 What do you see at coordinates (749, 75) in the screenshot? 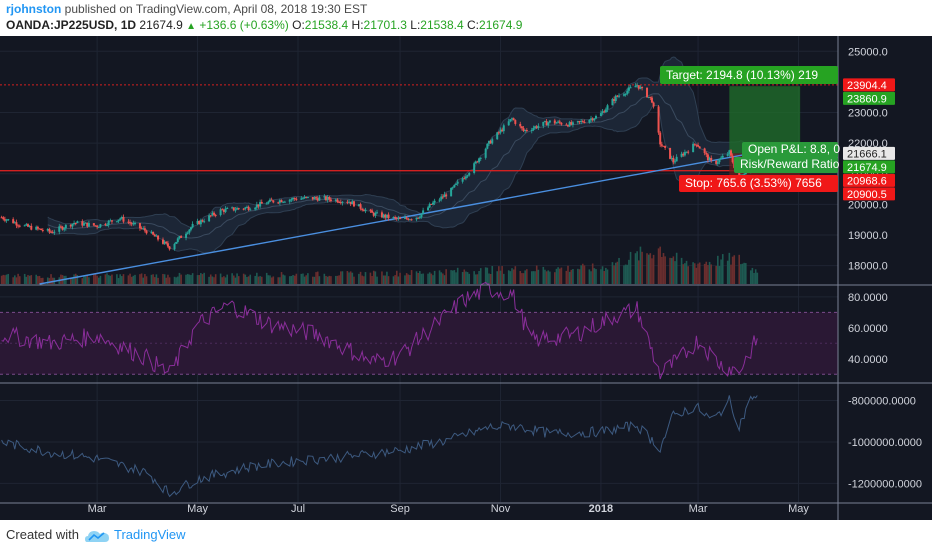
I see `target-label-box` at bounding box center [749, 75].